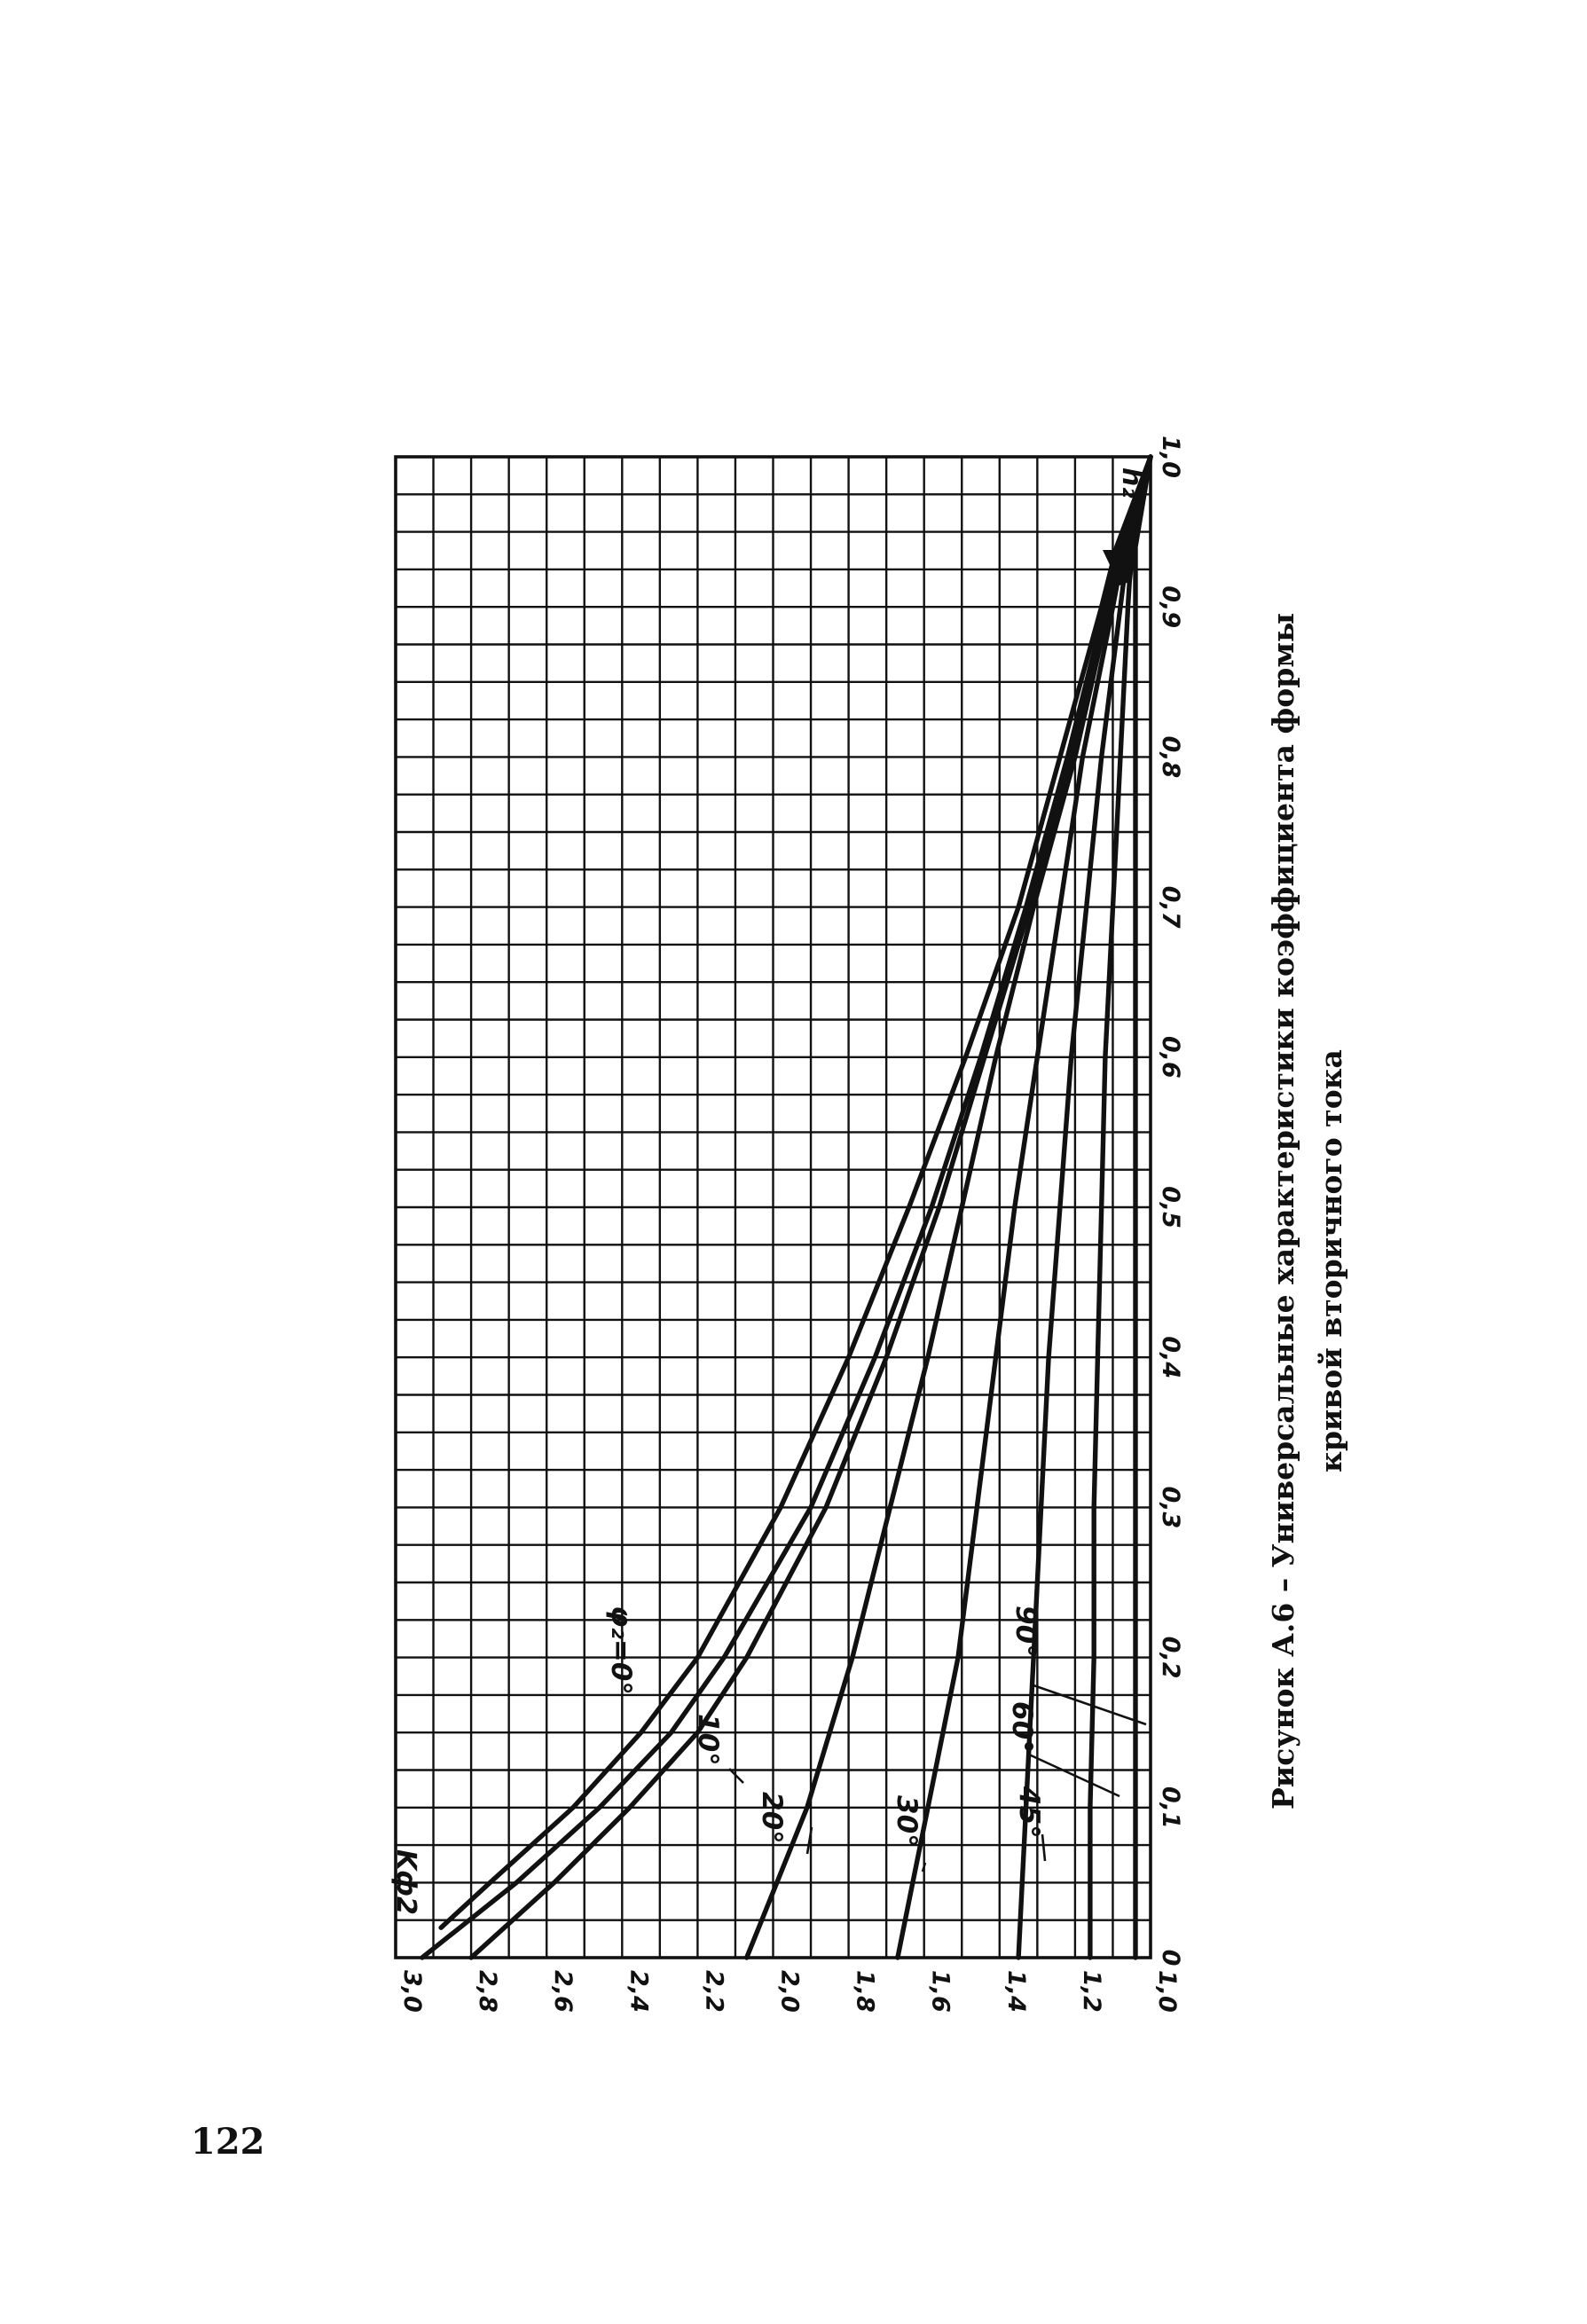  What do you see at coordinates (1331, 1260) in the screenshot?
I see `figure-caption-line-2: кривой вторичного тока` at bounding box center [1331, 1260].